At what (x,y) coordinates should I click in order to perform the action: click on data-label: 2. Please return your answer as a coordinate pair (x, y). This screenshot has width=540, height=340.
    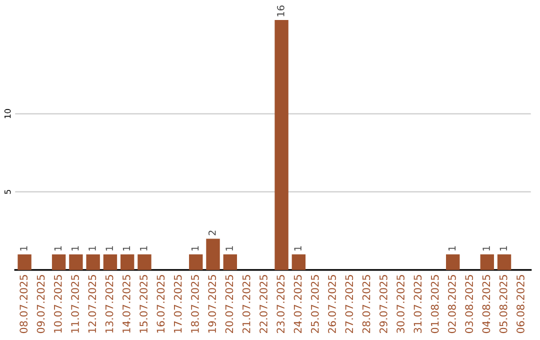
    Looking at the image, I should click on (212, 233).